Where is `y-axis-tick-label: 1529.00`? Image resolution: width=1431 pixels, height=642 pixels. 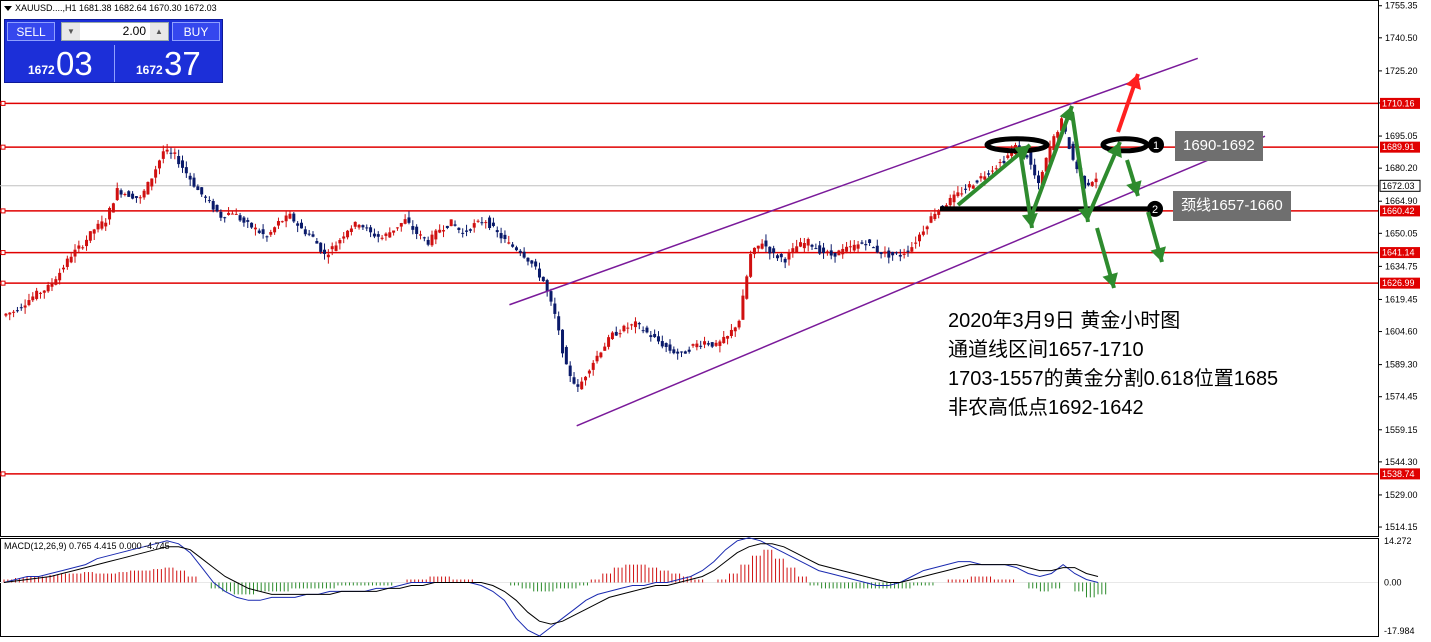 y-axis-tick-label: 1529.00 is located at coordinates (1401, 495).